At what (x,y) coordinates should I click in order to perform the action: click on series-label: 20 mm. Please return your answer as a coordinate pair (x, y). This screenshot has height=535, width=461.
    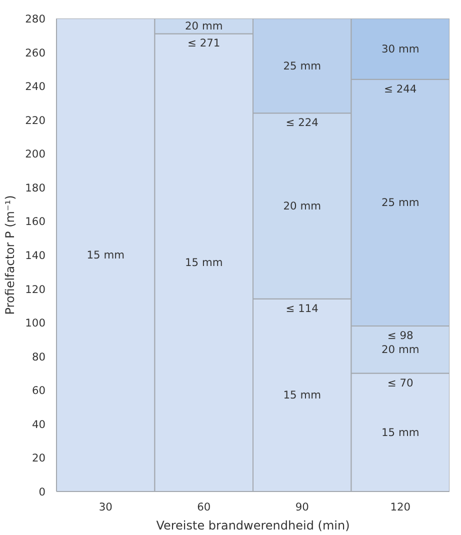
    Looking at the image, I should click on (204, 26).